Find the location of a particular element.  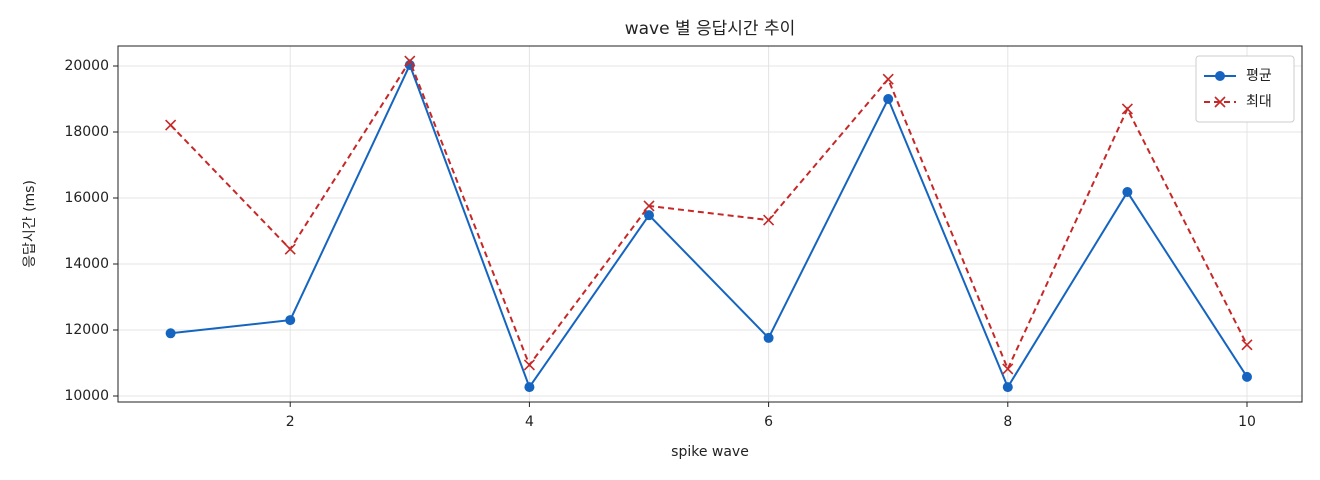

x-tick-label: 6 is located at coordinates (768, 422).